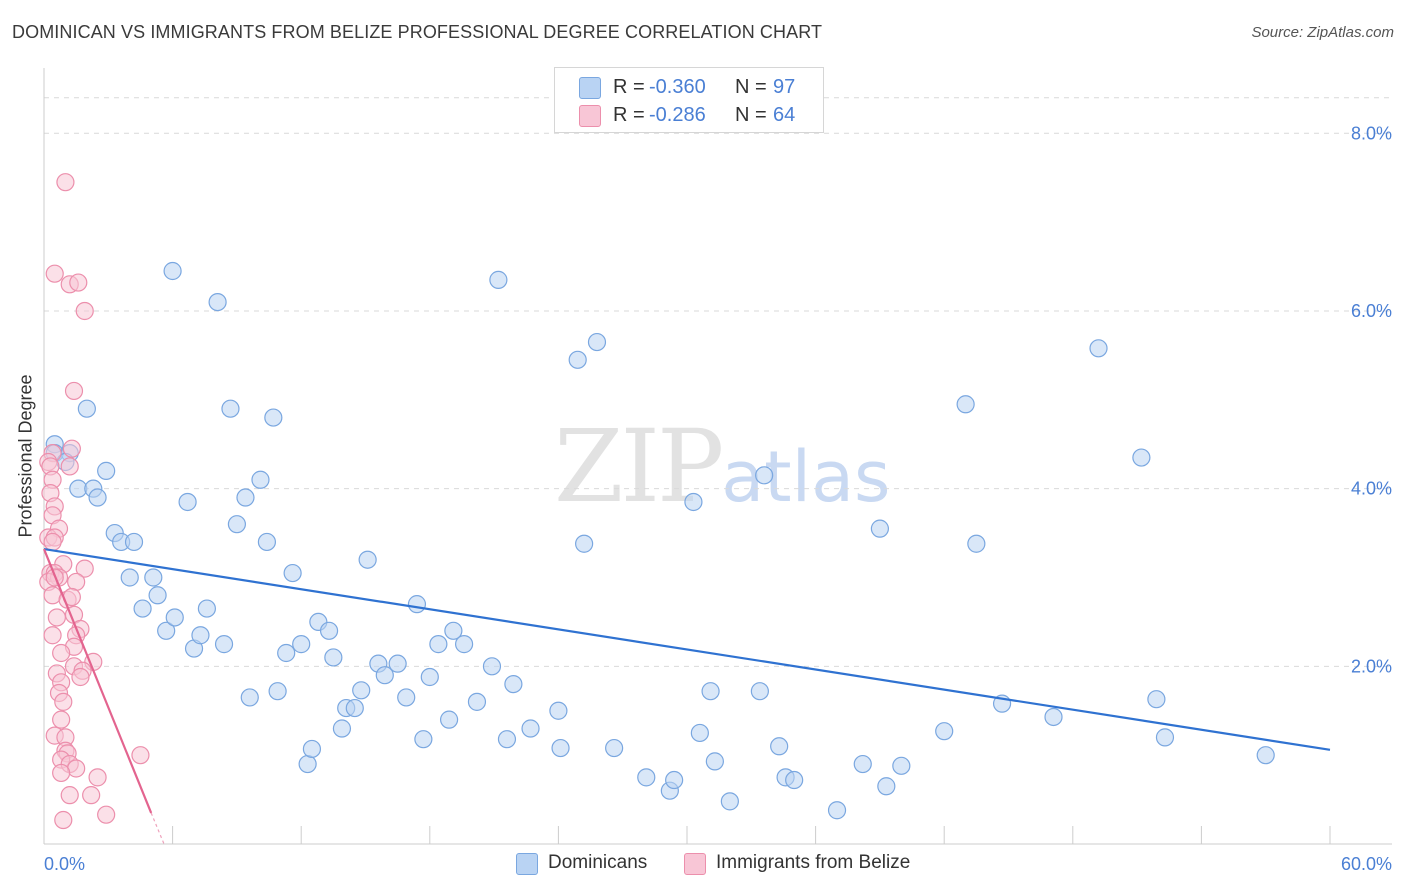 The image size is (1406, 892). What do you see at coordinates (598, 862) in the screenshot?
I see `legend-label: Dominicans` at bounding box center [598, 862].